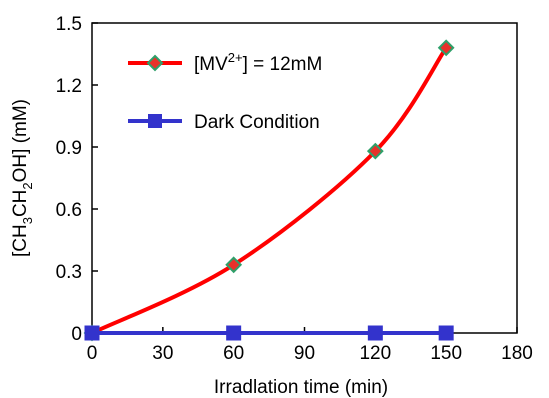 Image resolution: width=549 pixels, height=398 pixels. What do you see at coordinates (69, 86) in the screenshot?
I see `y-tick-label: 1.2` at bounding box center [69, 86].